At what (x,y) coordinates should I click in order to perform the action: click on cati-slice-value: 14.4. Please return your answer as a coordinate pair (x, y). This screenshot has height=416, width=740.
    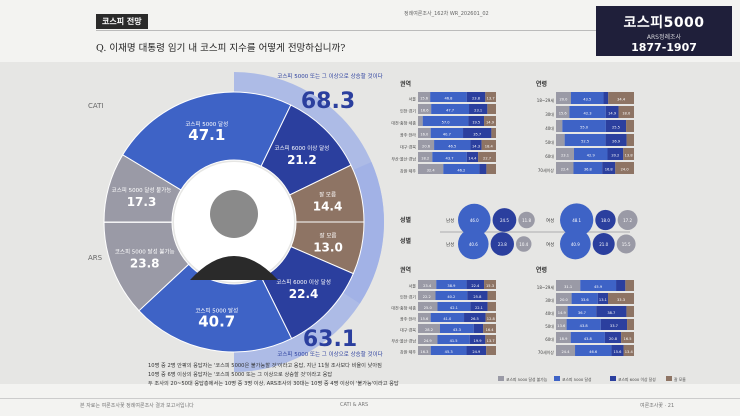
    Looking at the image, I should click on (328, 206).